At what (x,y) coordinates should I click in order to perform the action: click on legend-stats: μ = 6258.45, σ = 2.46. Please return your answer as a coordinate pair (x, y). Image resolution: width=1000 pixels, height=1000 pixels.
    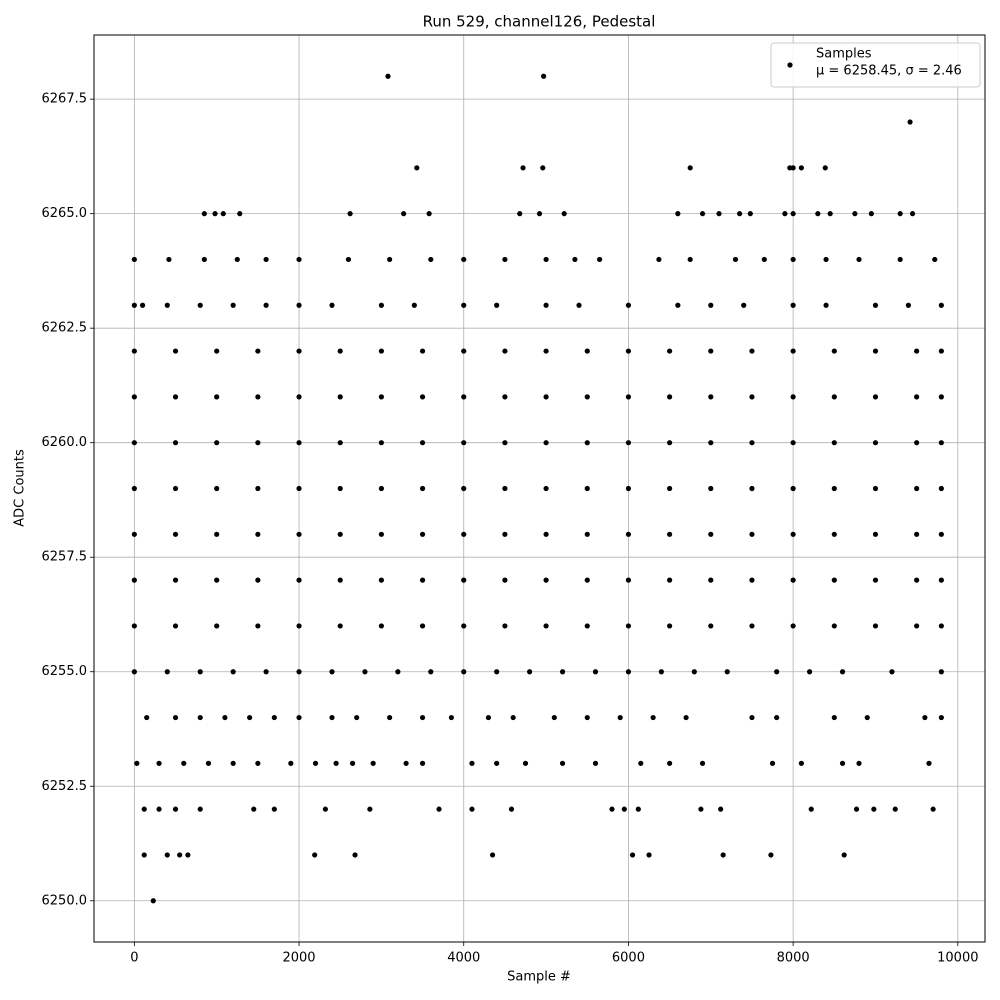
    Looking at the image, I should click on (889, 71).